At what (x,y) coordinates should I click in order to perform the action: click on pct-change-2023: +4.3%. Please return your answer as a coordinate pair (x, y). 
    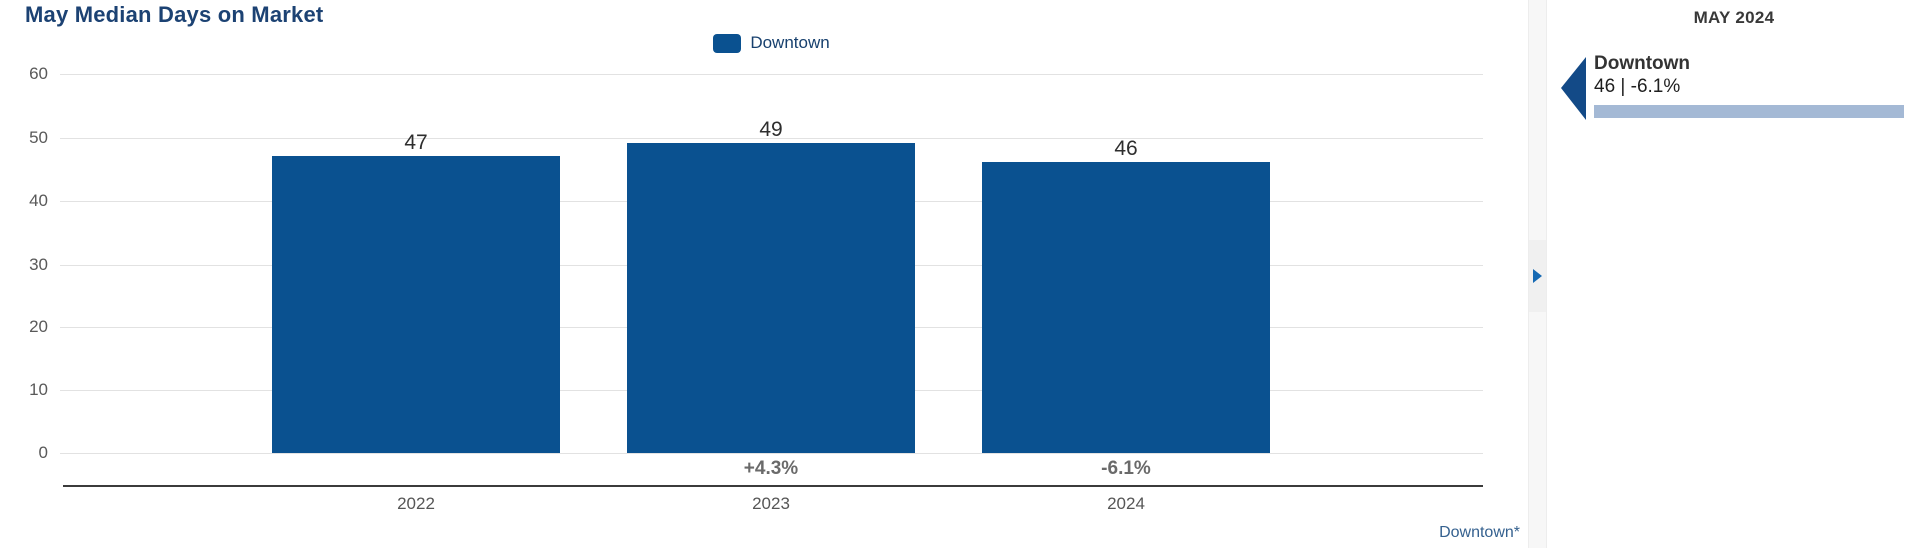
    Looking at the image, I should click on (771, 468).